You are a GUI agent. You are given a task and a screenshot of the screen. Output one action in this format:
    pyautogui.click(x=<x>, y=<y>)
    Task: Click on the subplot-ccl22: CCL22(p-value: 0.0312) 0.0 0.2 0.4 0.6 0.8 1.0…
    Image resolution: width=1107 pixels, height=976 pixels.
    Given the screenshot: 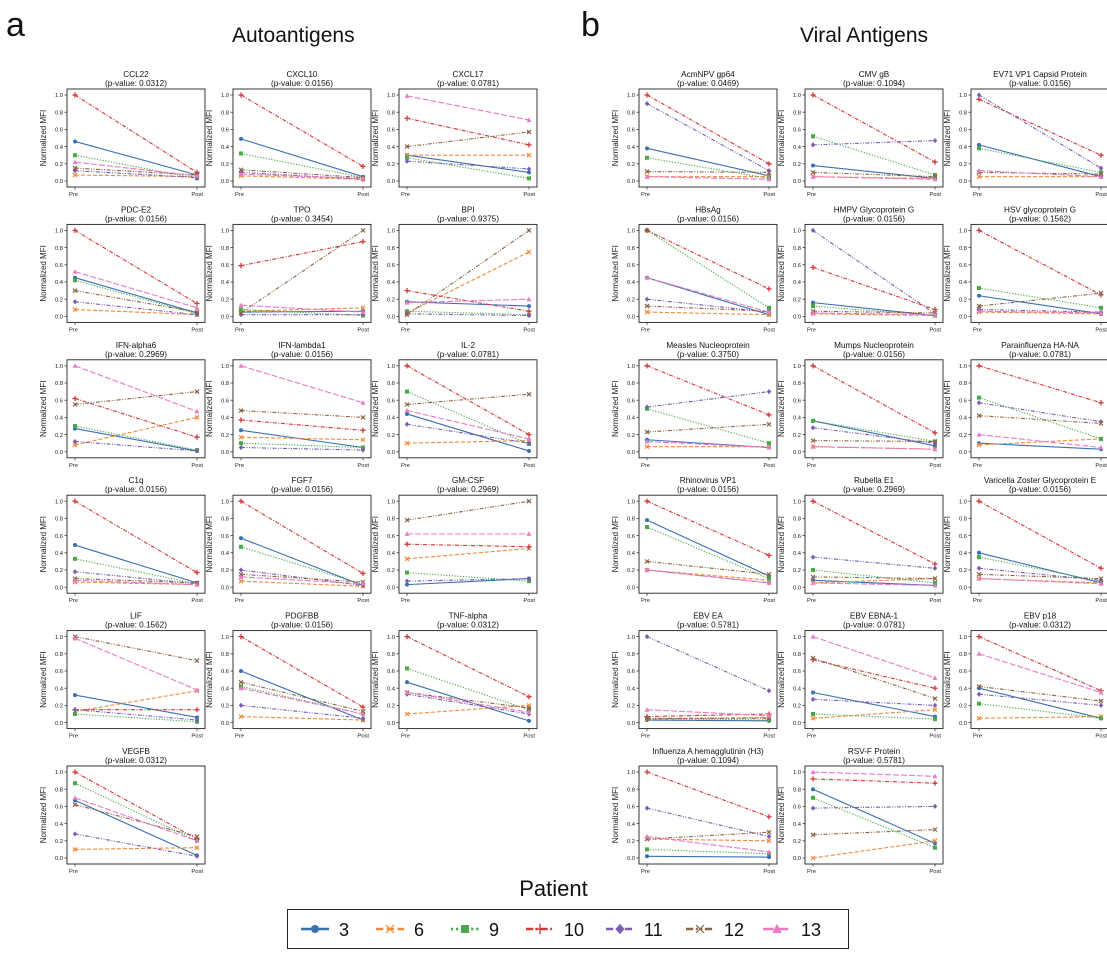 What is the action you would take?
    pyautogui.click(x=122, y=134)
    